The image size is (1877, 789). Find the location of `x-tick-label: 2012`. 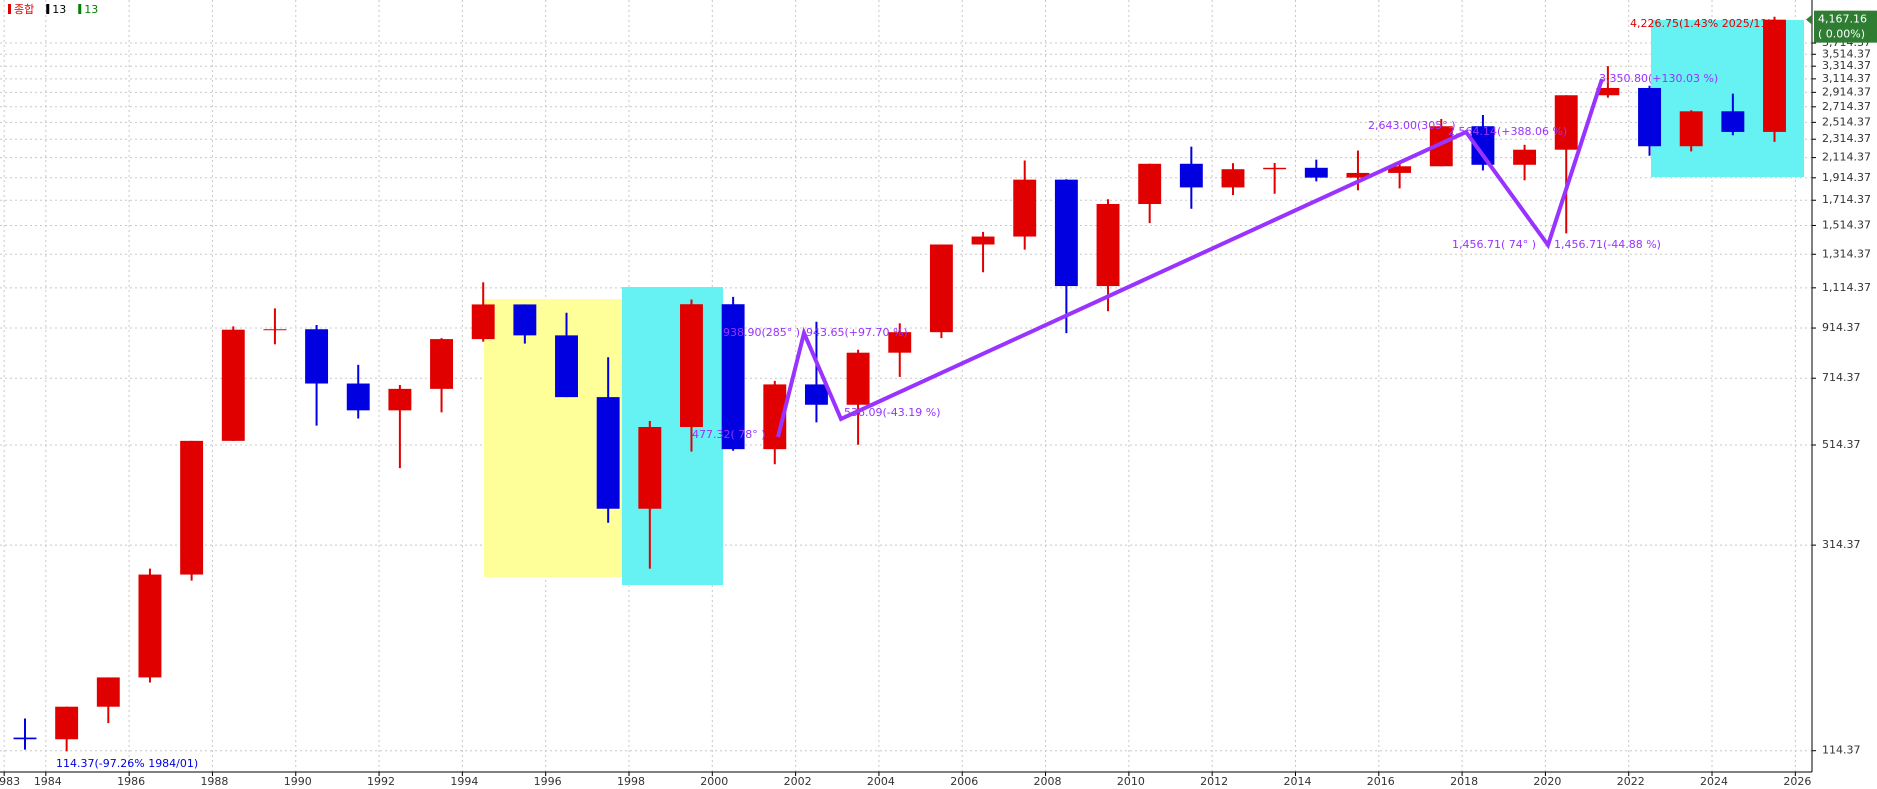

x-tick-label: 2012 is located at coordinates (1214, 781).